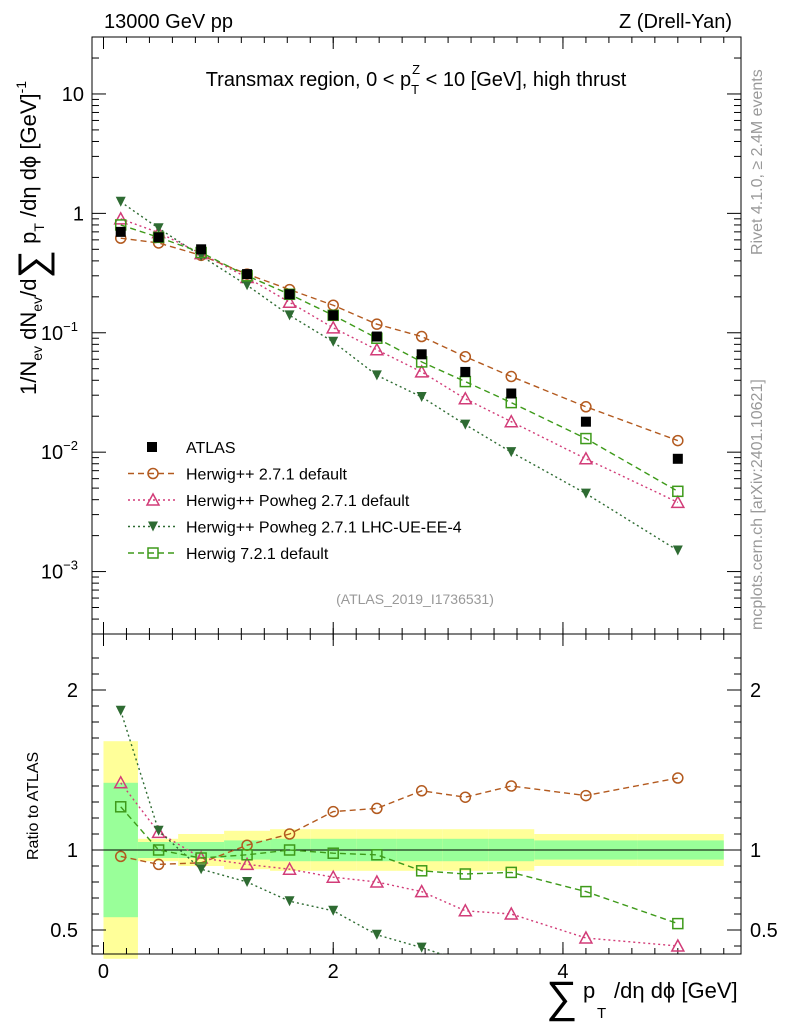 This screenshot has width=786, height=1024. Describe the element at coordinates (562, 972) in the screenshot. I see `x-tick-label: 4` at that location.